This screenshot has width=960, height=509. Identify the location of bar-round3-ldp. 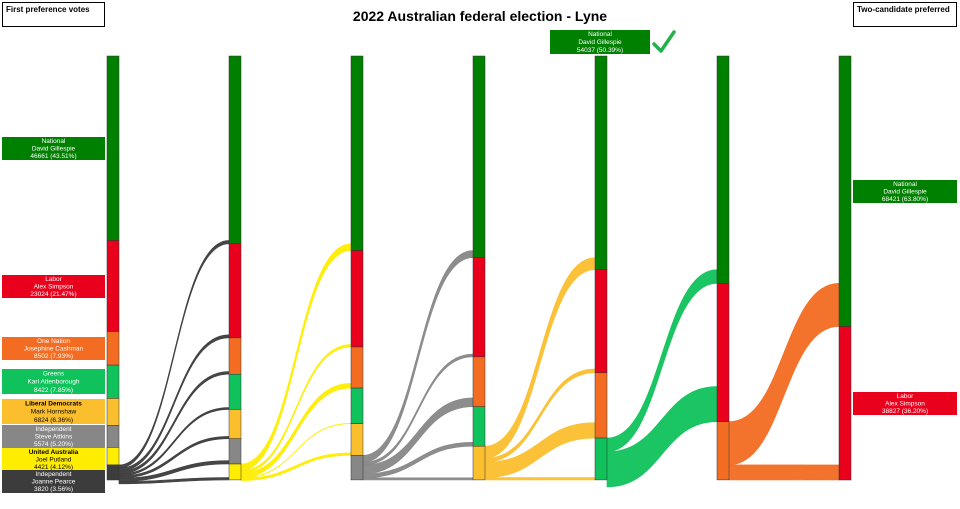
(357, 439).